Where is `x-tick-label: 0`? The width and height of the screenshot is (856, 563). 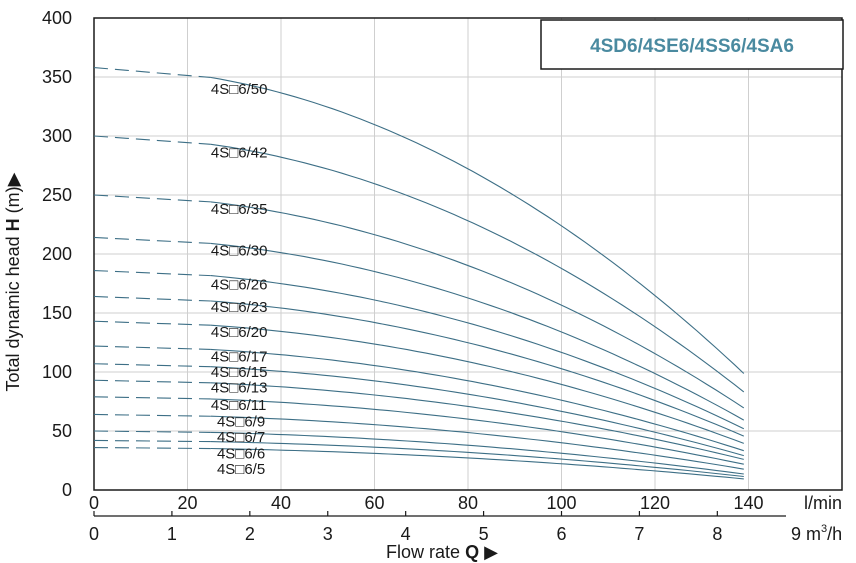 x-tick-label: 0 is located at coordinates (94, 503).